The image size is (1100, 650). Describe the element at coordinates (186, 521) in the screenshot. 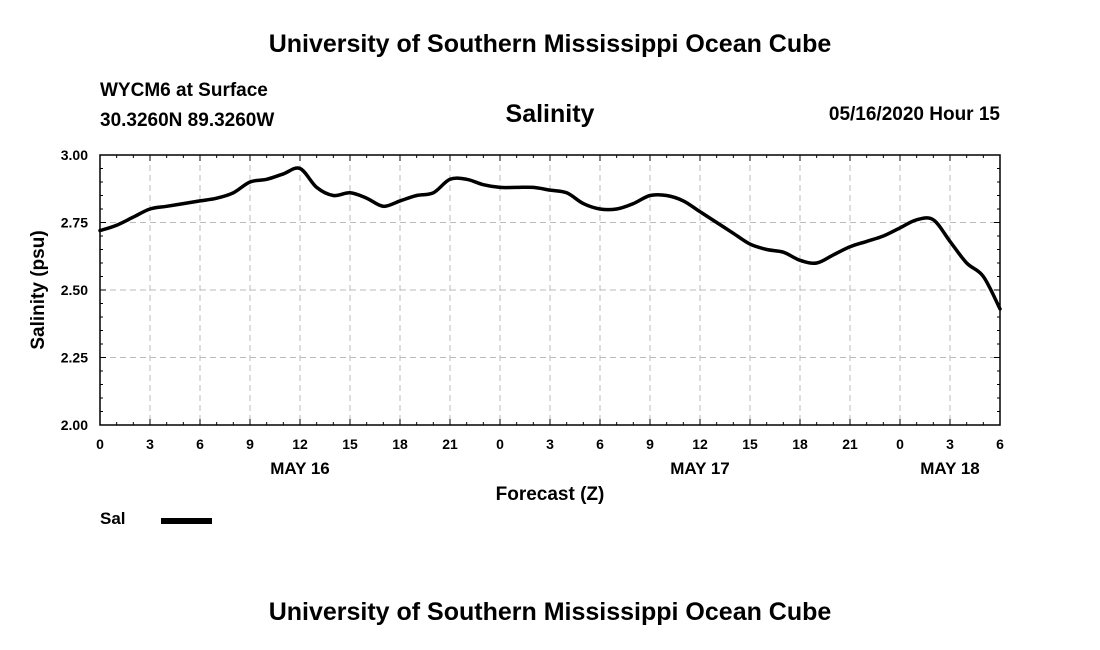

I see `legend-line-swatch` at that location.